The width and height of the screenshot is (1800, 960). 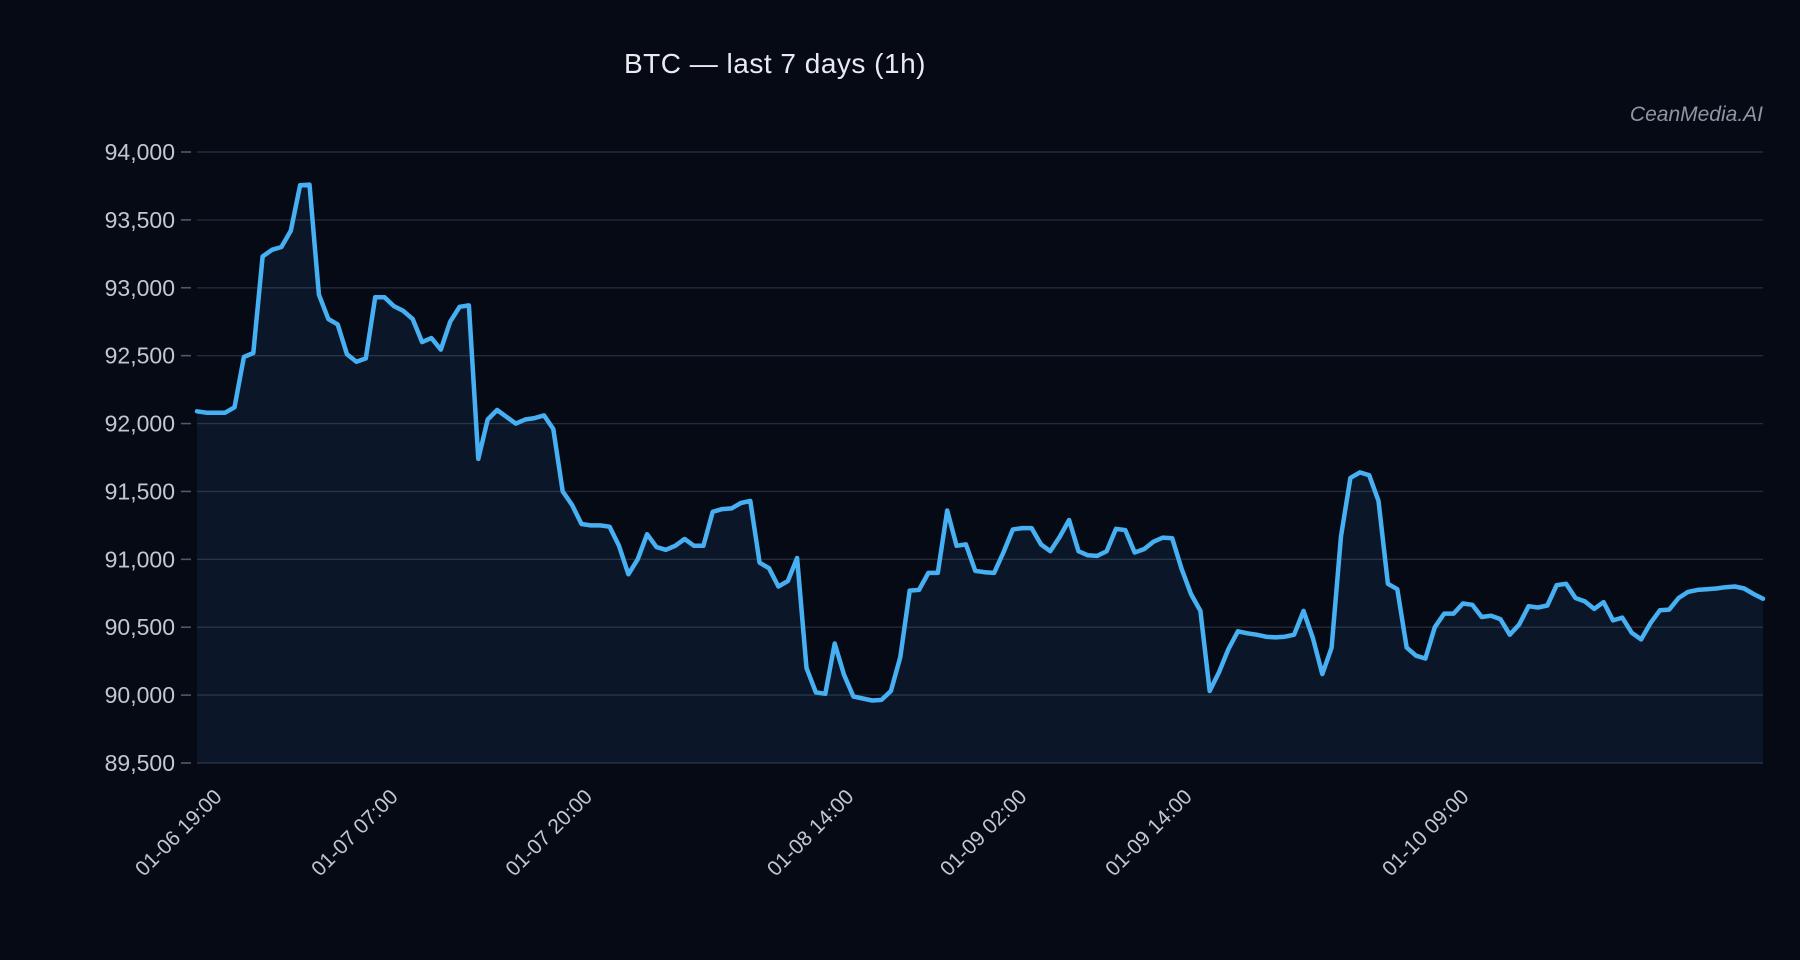 I want to click on chart-title: BTC — last 7 days (1h), so click(x=775, y=63).